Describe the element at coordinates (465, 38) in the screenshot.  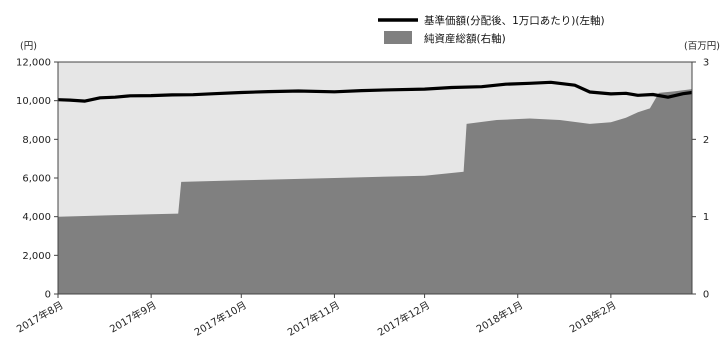
I see `legend-net-assets-label: 純資産総額(右軸)` at that location.